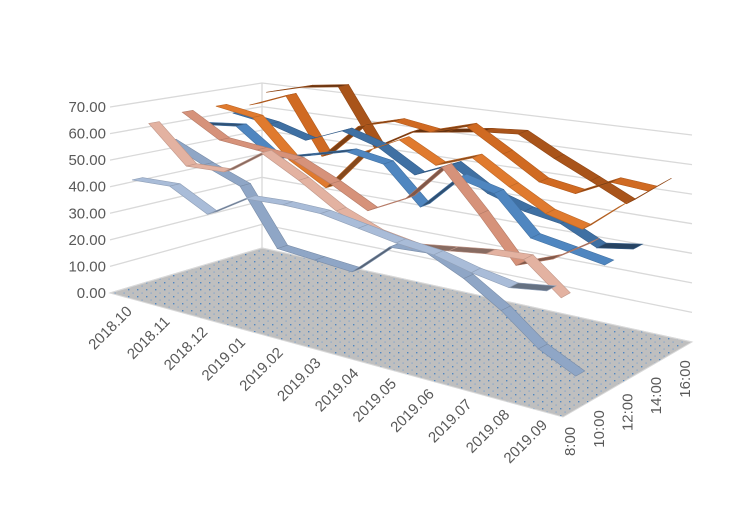 The width and height of the screenshot is (750, 507). Describe the element at coordinates (656, 396) in the screenshot. I see `depth-tick-label: 14:00` at that location.